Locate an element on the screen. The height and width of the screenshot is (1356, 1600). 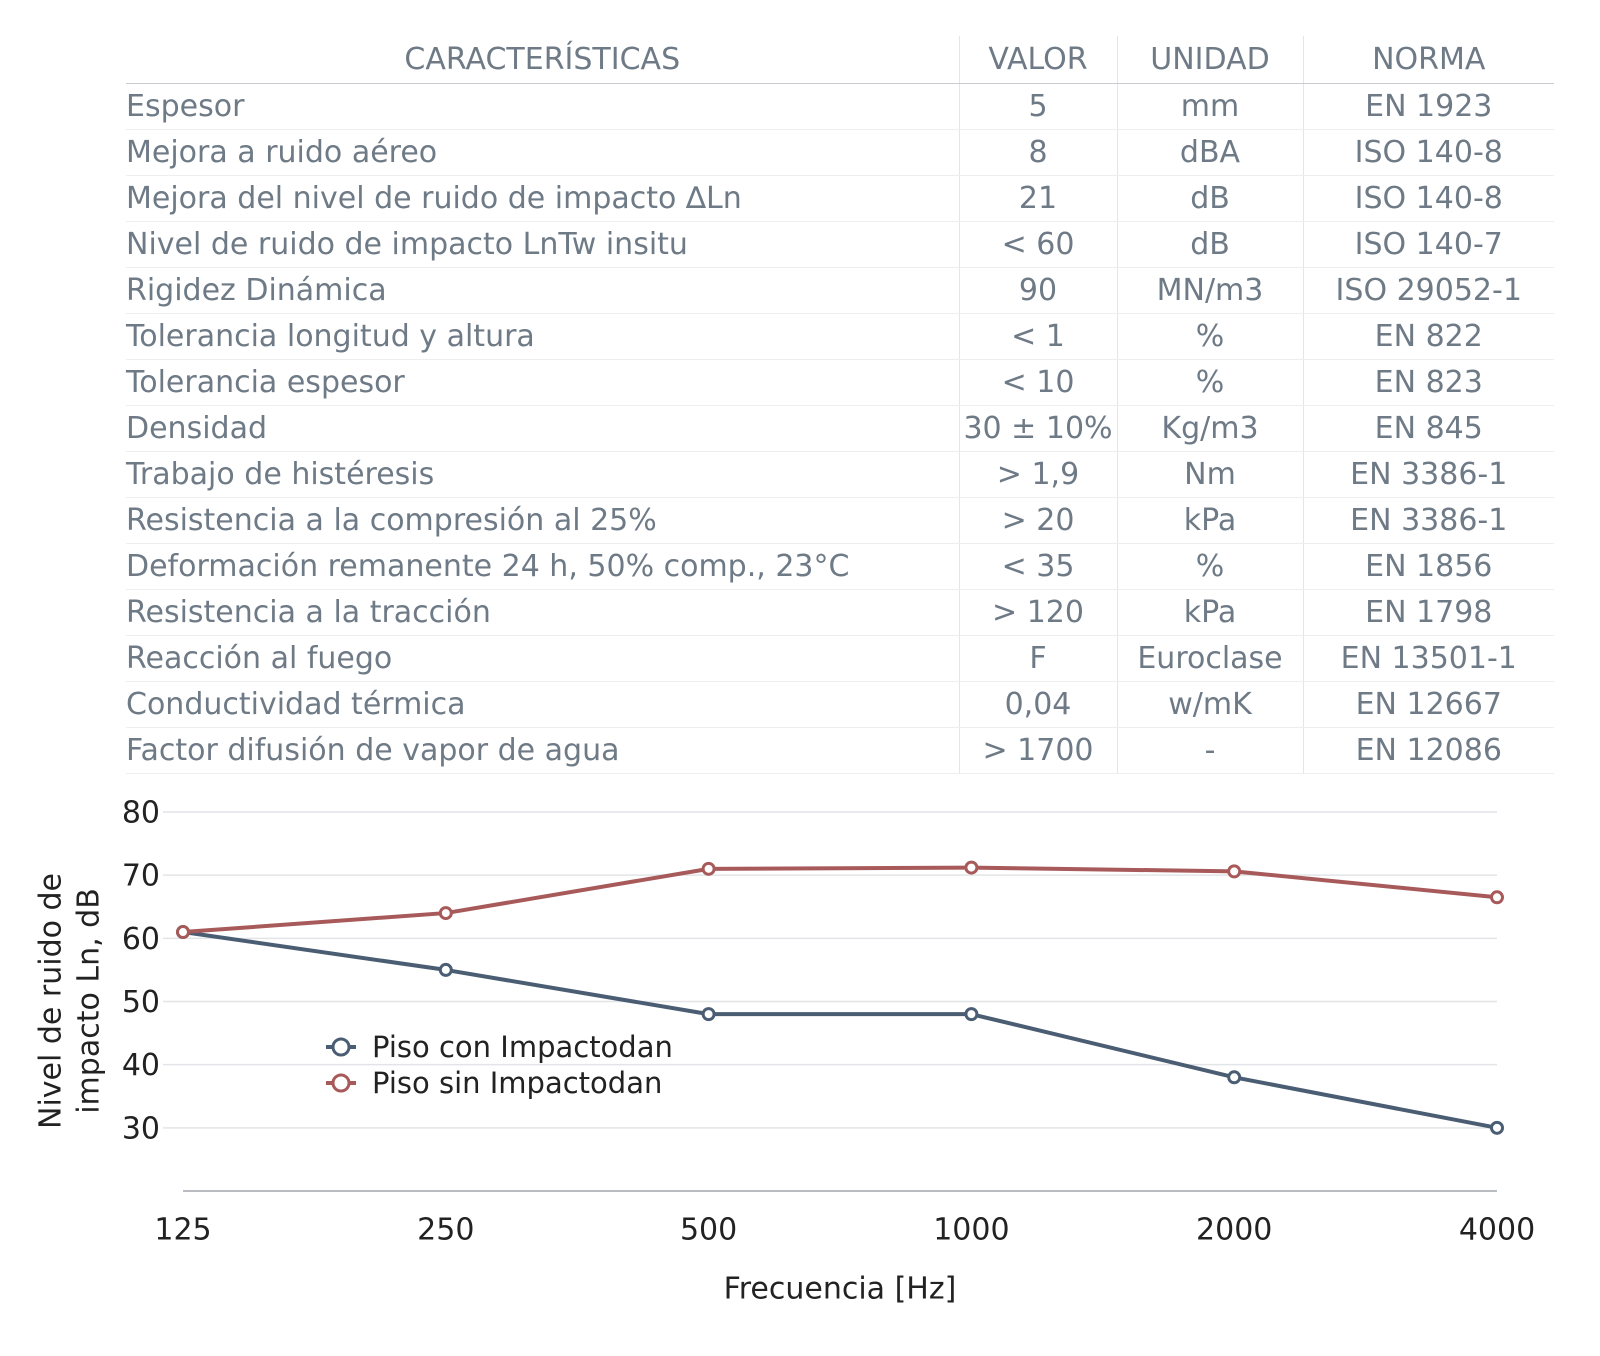
valor-cell: 8 is located at coordinates (1037, 152).